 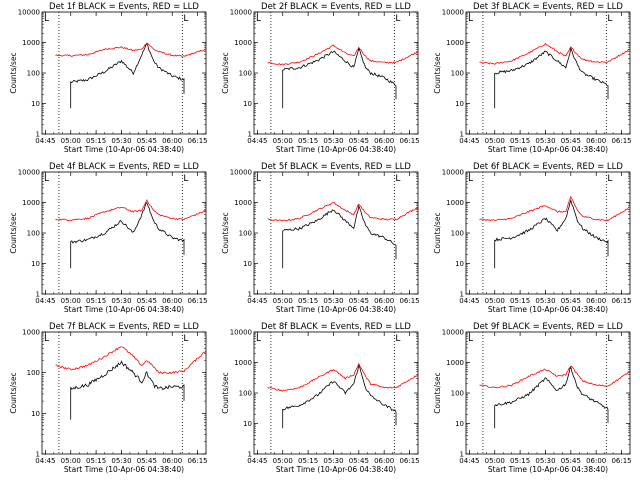 I want to click on panel-title: Det 6f BLACK = Events, RED = LLD, so click(x=548, y=167).